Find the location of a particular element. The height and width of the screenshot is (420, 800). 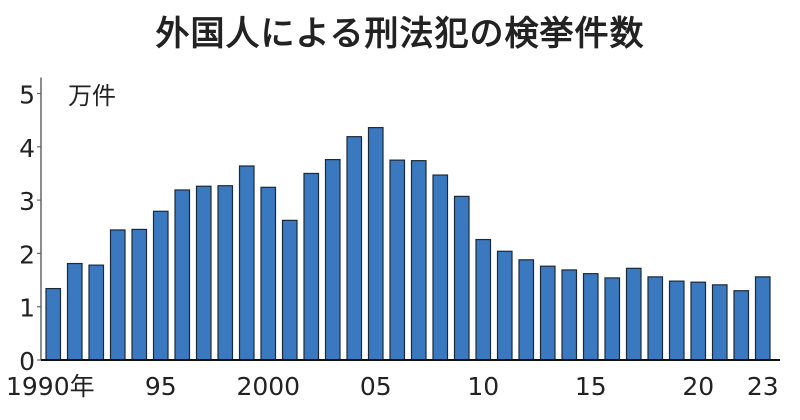

y-tick-label: 0 is located at coordinates (27, 361).